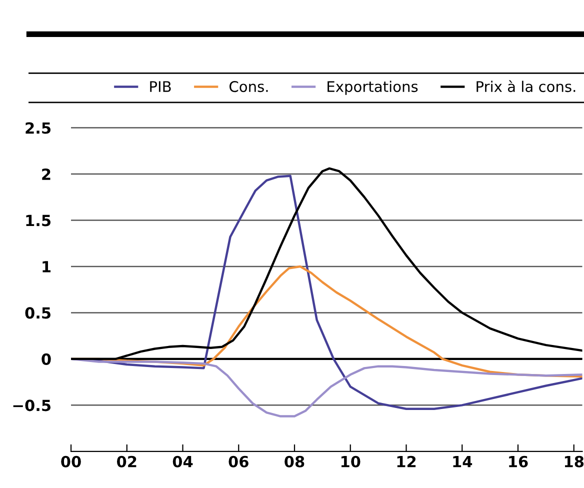  I want to click on x-tick-label: 14, so click(462, 462).